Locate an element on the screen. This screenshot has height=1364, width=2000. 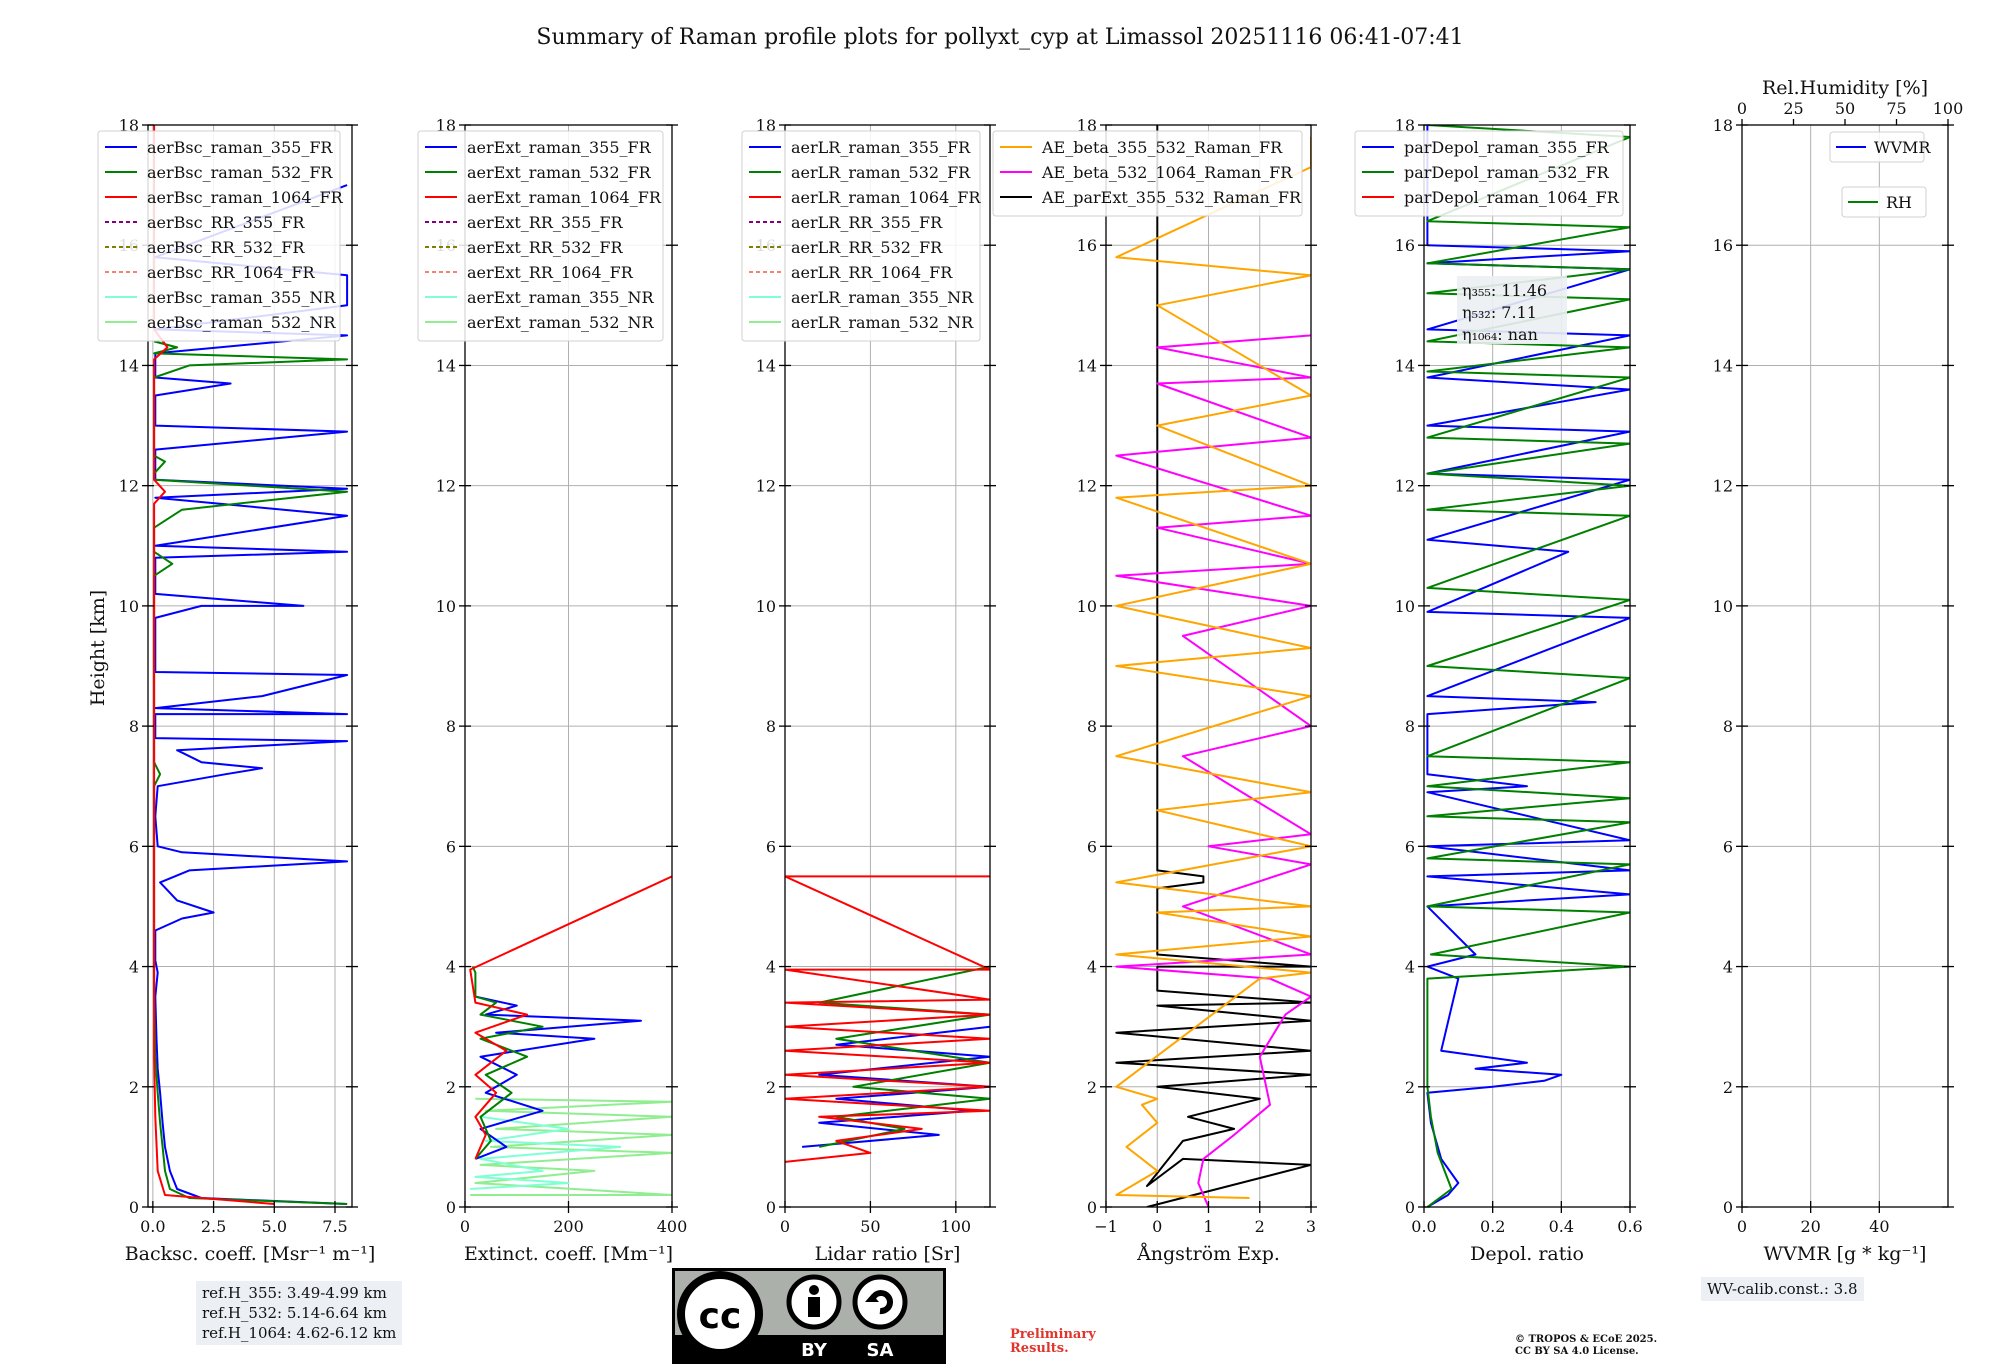
top-axis-label: Rel.Humidity [%] is located at coordinates (1845, 88).